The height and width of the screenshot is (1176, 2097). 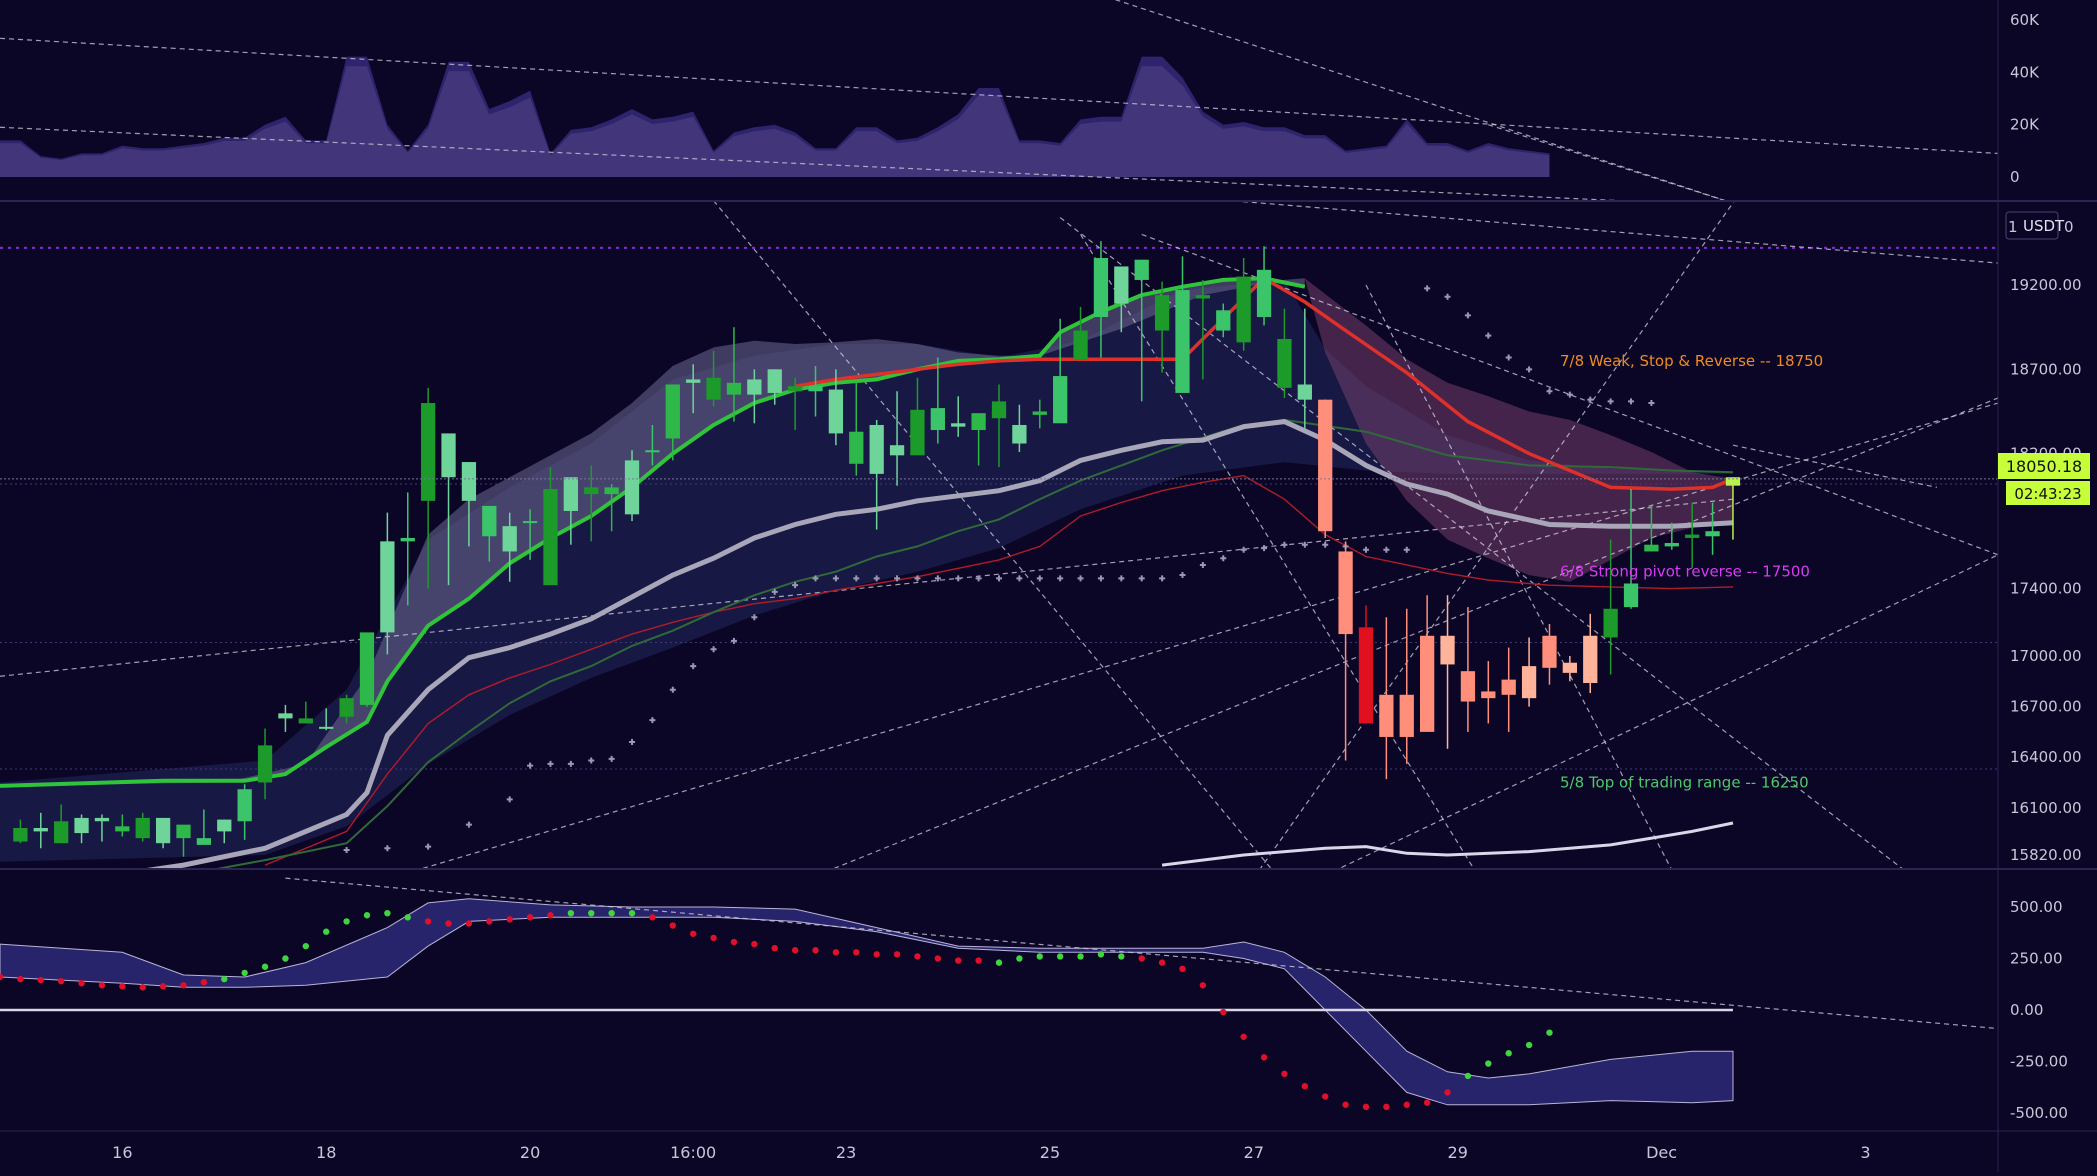 What do you see at coordinates (2036, 959) in the screenshot?
I see `osc-tick-label: 250.00` at bounding box center [2036, 959].